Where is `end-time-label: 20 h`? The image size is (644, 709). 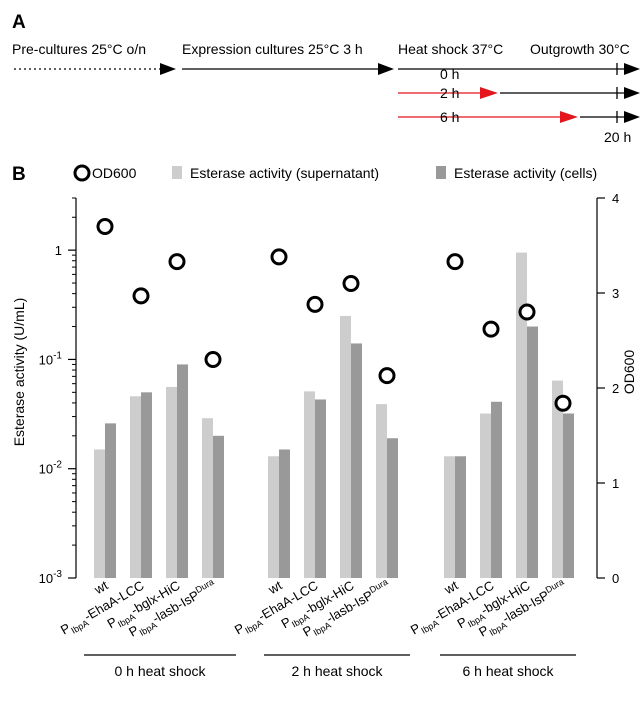 end-time-label: 20 h is located at coordinates (617, 137).